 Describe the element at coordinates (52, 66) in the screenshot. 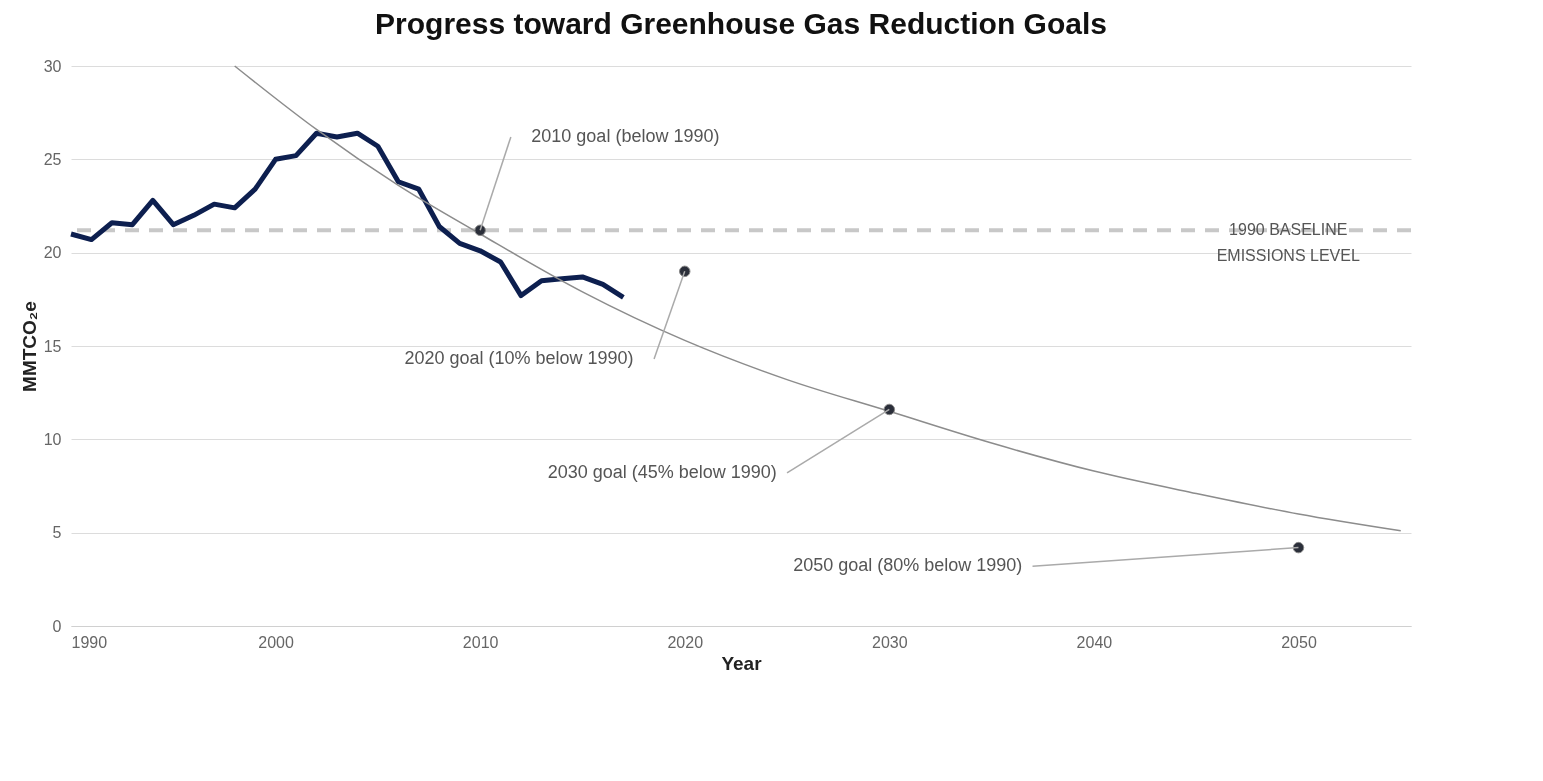

I see `y-tick-label: 30` at that location.